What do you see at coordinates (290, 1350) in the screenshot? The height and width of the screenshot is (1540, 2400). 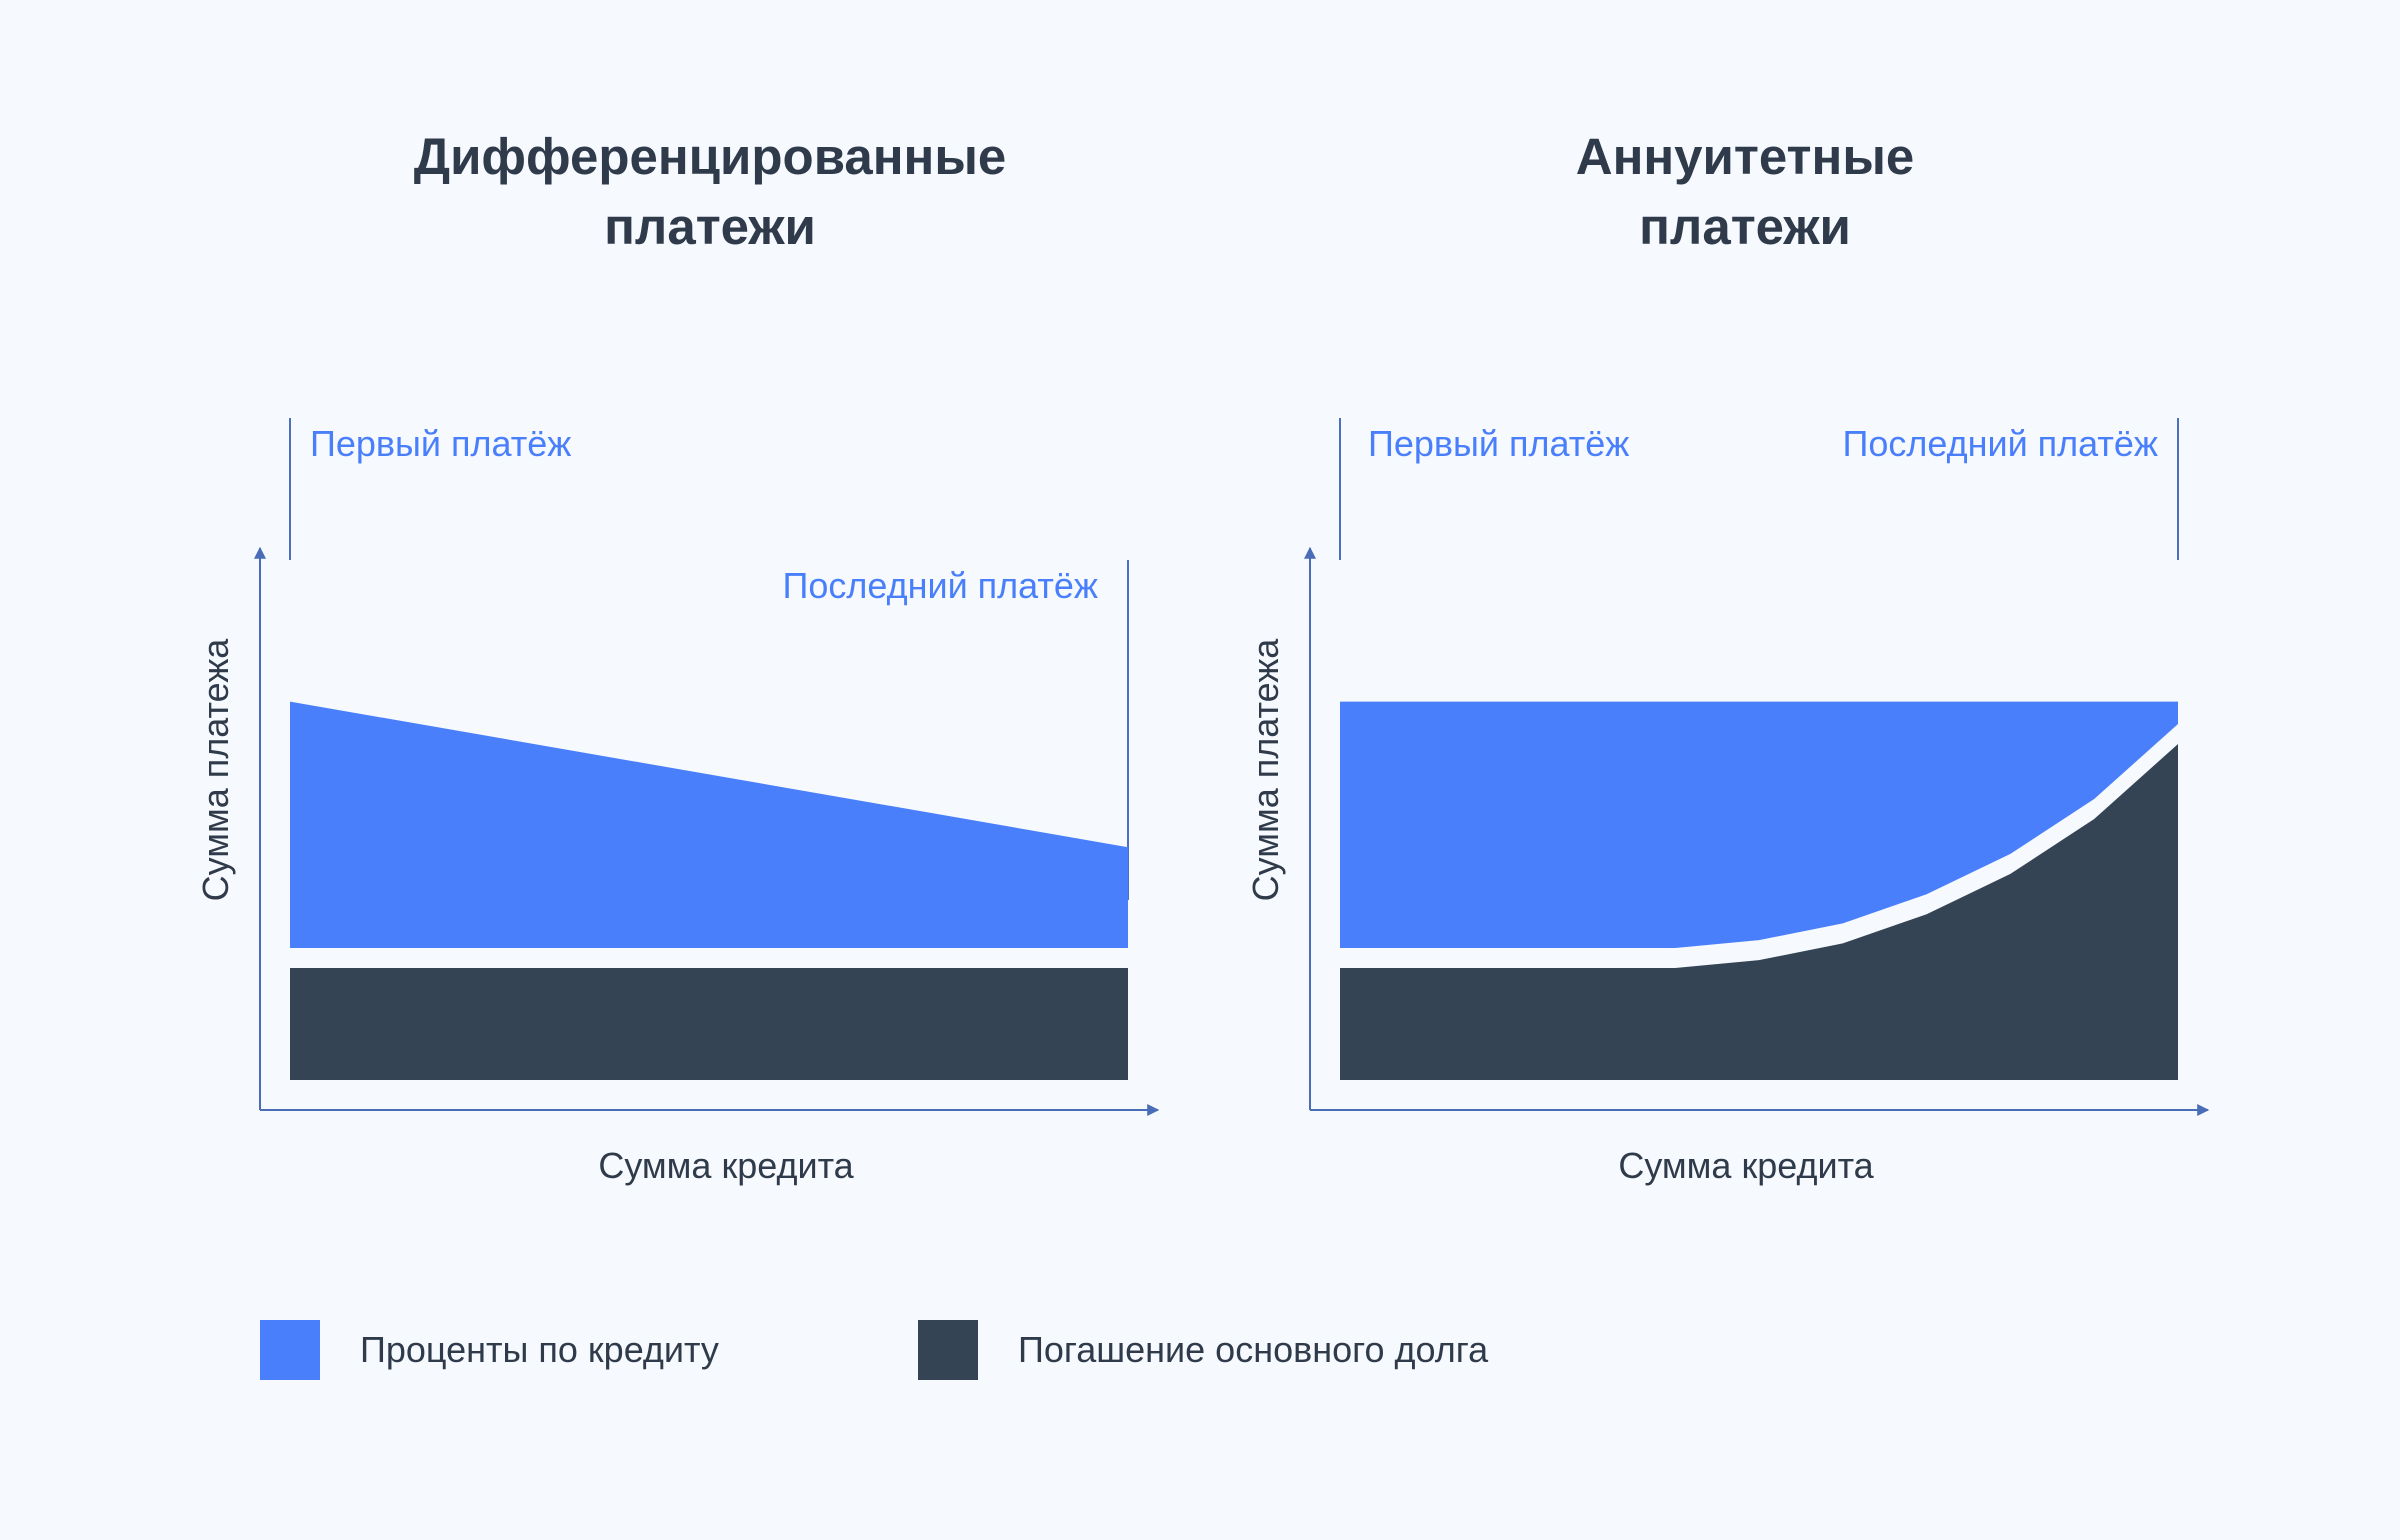 I see `legend-swatch-interest` at bounding box center [290, 1350].